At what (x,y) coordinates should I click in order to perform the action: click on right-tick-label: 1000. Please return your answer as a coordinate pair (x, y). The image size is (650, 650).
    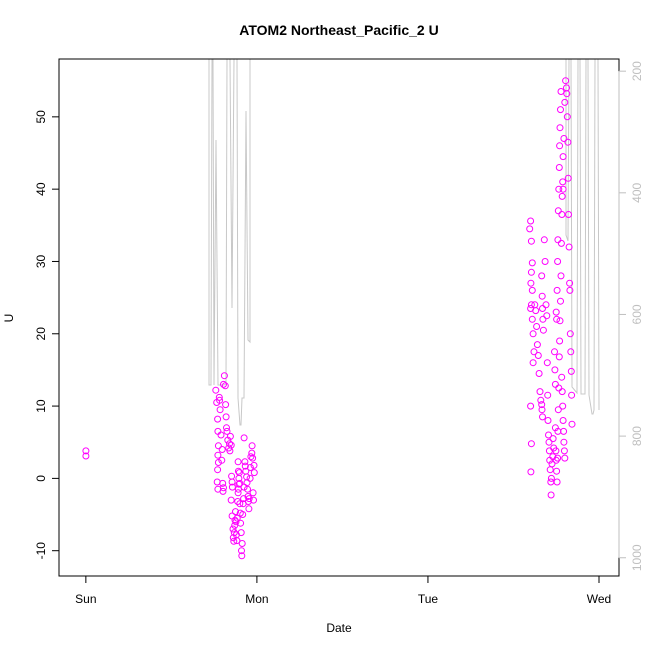
    Looking at the image, I should click on (637, 557).